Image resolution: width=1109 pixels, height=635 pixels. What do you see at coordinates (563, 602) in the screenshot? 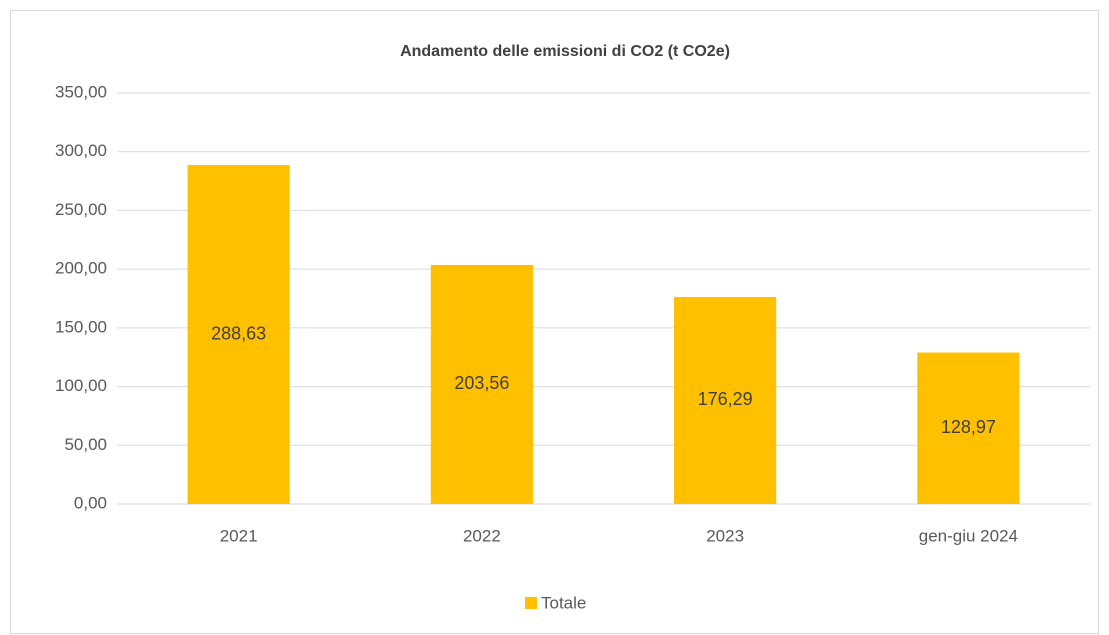
I see `legend-label: Totale` at bounding box center [563, 602].